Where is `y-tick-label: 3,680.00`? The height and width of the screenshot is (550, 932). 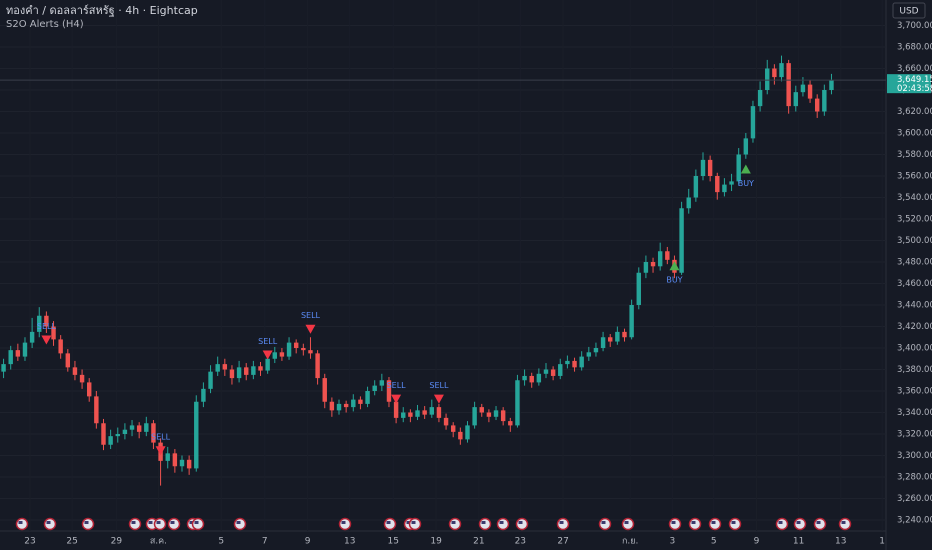
y-tick-label: 3,680.00 is located at coordinates (914, 48).